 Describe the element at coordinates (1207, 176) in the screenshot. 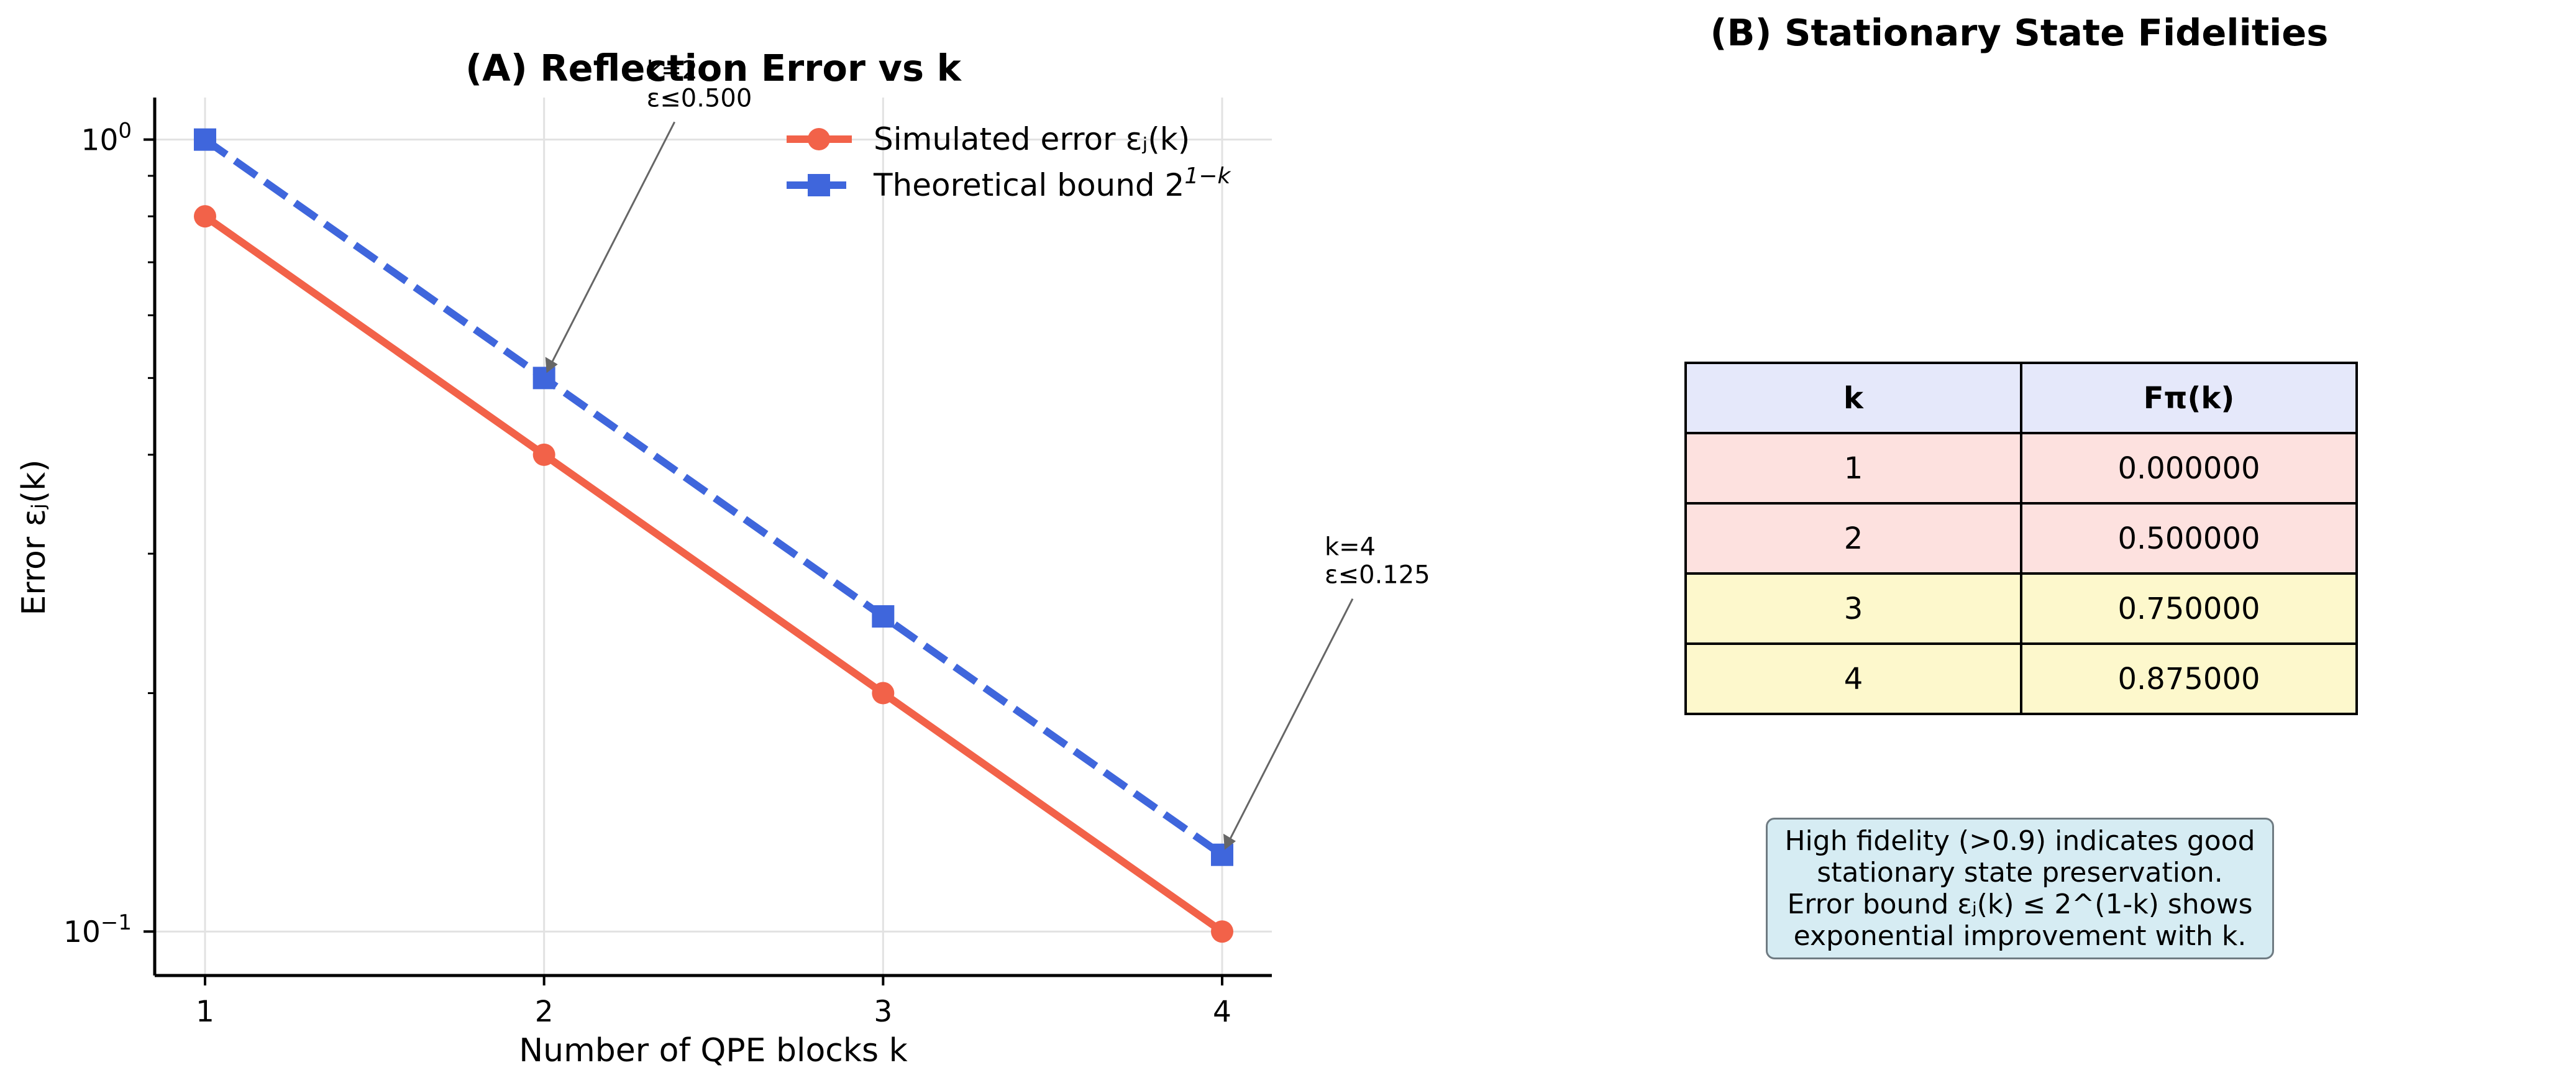

I see `legend-label-bound-exp: 1−k` at that location.